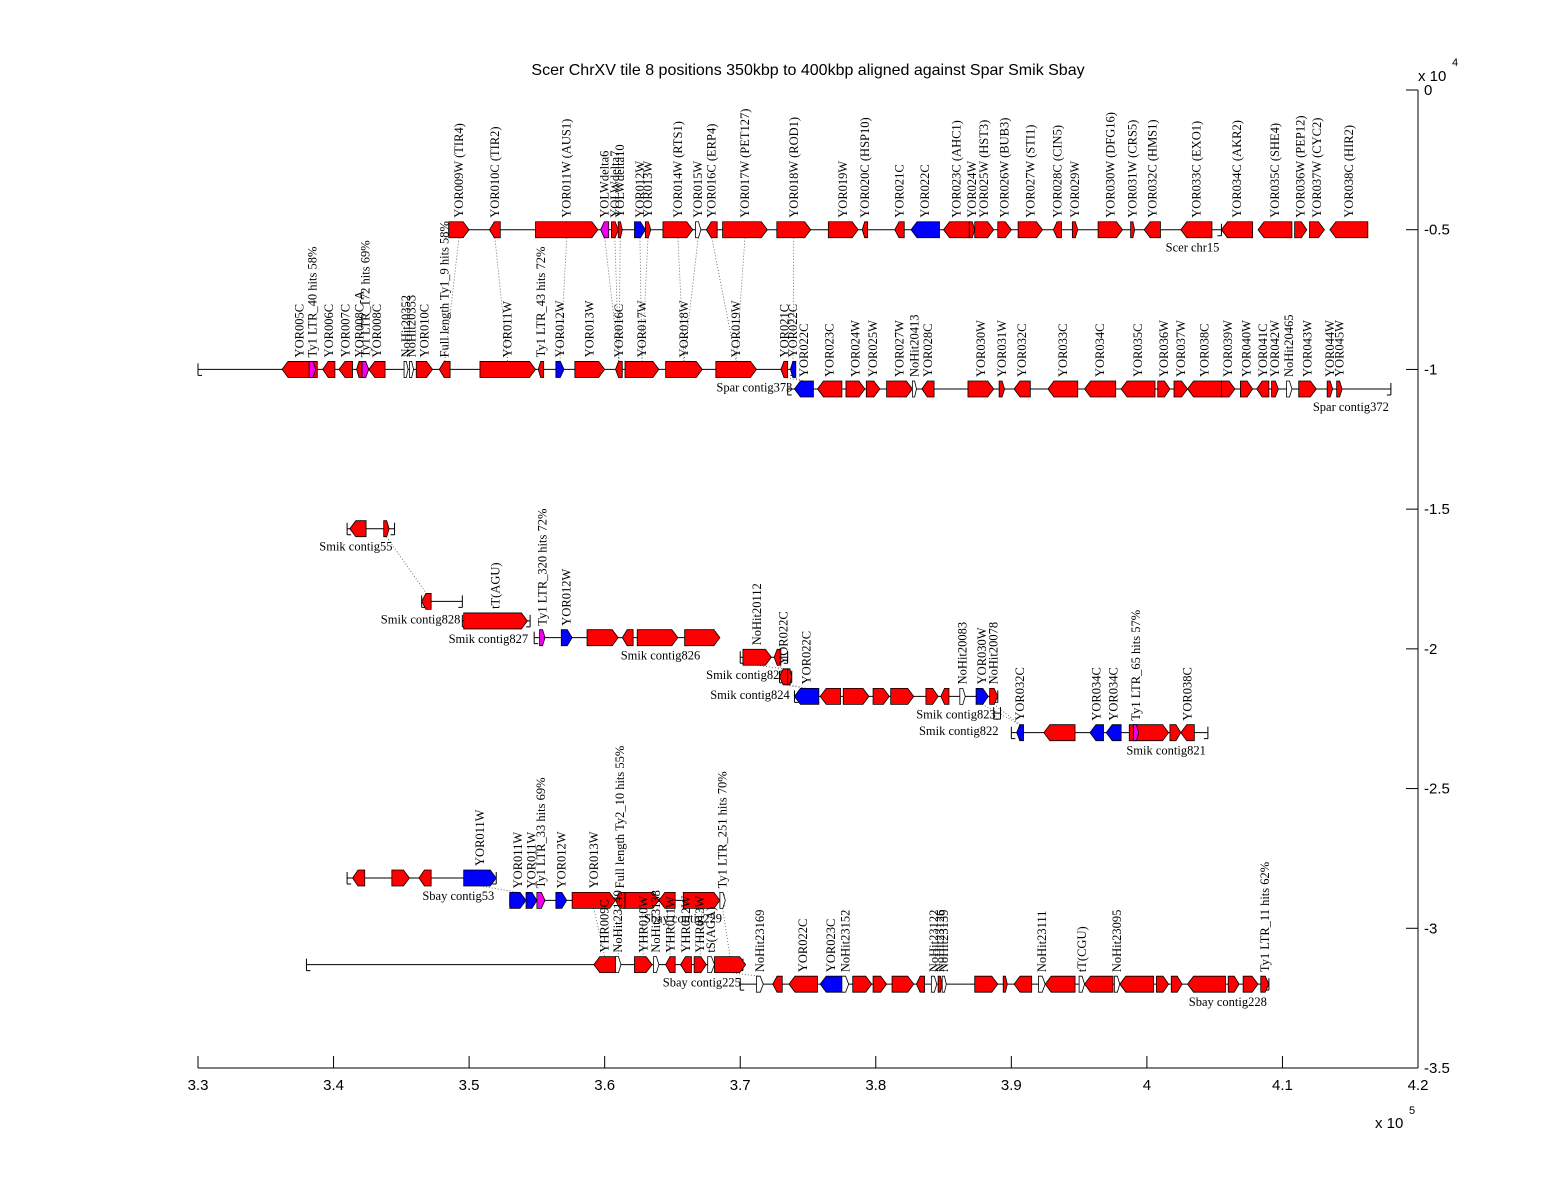 This screenshot has width=1568, height=1200. What do you see at coordinates (1138, 350) in the screenshot?
I see `gene-label: YOR035C` at bounding box center [1138, 350].